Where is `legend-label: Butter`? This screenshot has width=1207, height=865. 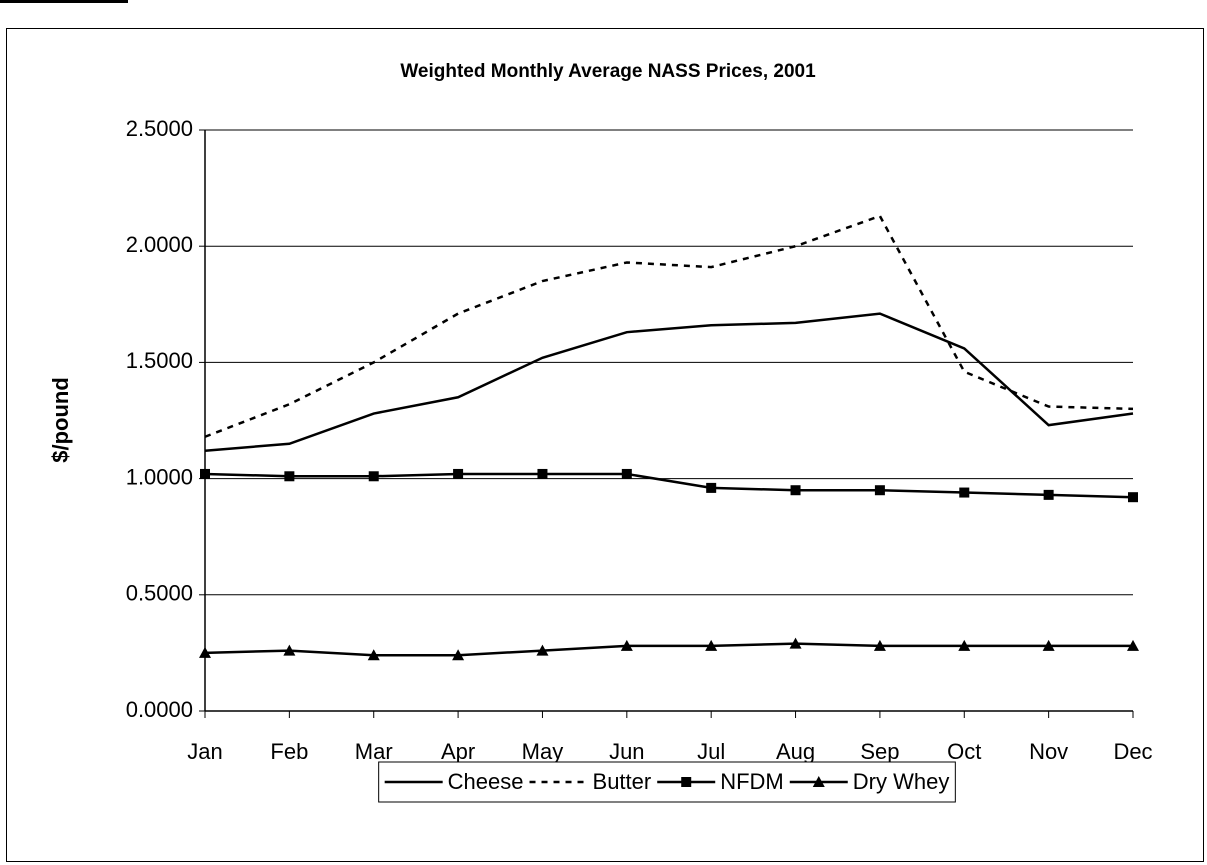
legend-label: Butter is located at coordinates (622, 781).